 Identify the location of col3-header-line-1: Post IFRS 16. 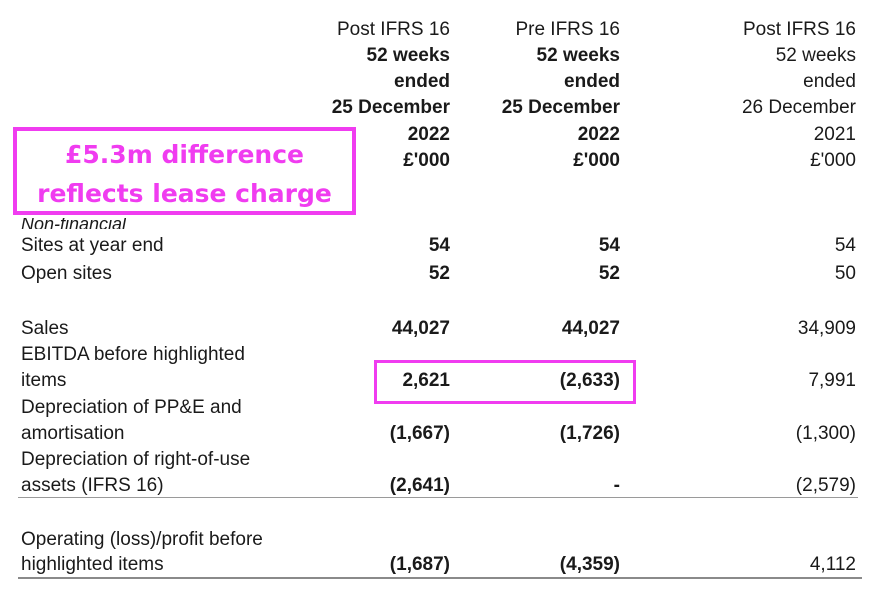
(799, 29).